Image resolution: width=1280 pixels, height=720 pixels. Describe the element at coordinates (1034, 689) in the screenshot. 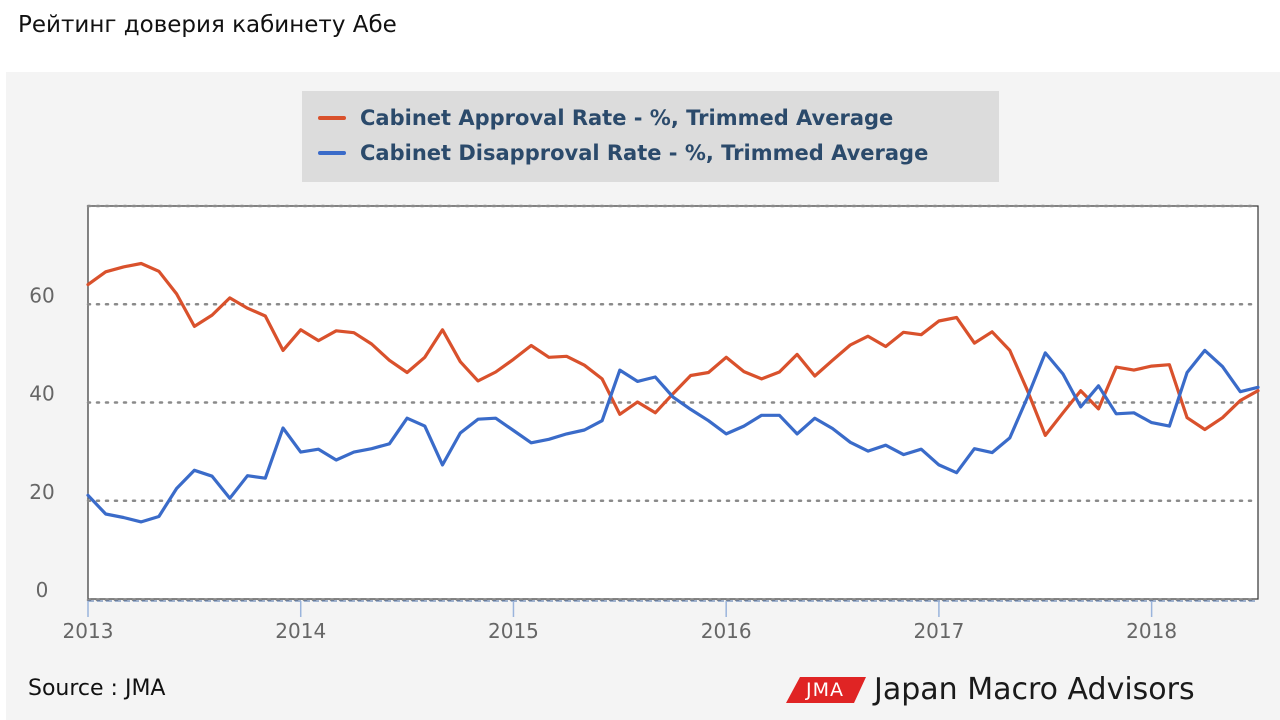

I see `brand-name: Japan Macro Advisors` at that location.